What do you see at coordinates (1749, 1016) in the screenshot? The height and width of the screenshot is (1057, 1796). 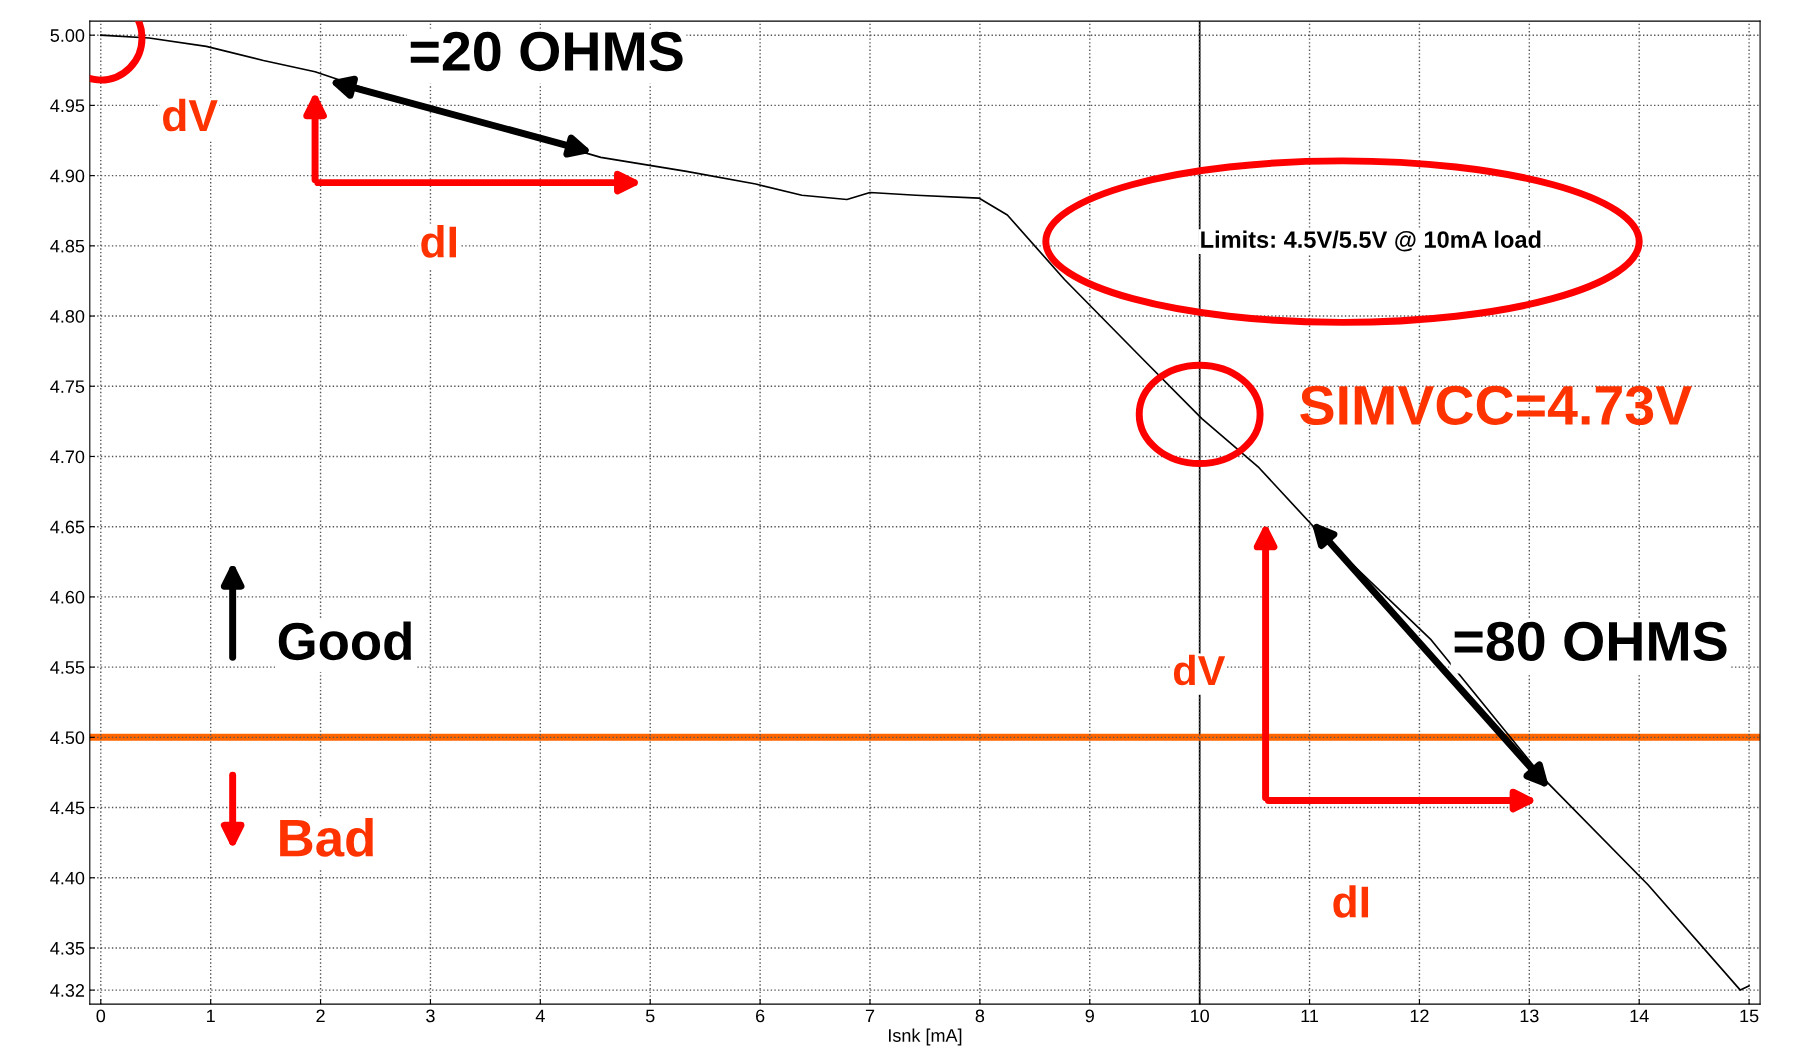 I see `x-tick-label: 15` at bounding box center [1749, 1016].